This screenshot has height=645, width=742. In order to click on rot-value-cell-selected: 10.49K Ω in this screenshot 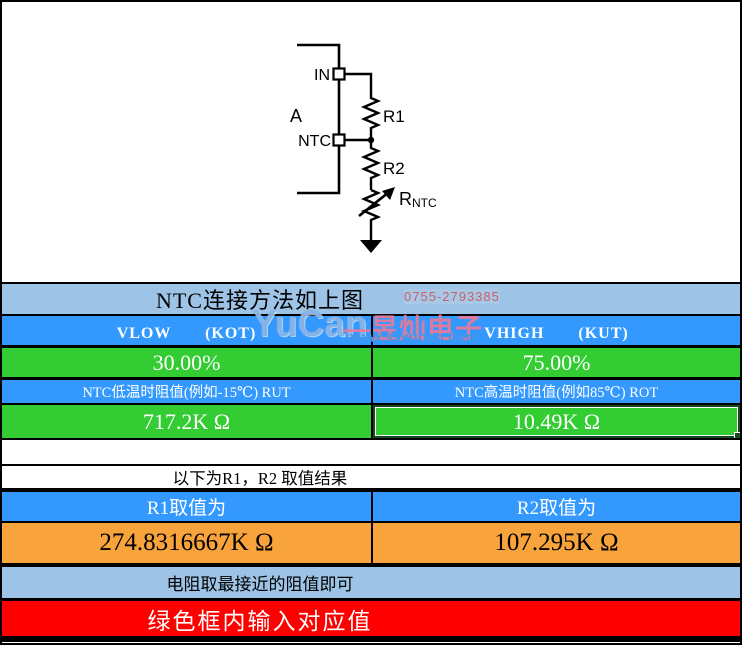, I will do `click(556, 421)`.